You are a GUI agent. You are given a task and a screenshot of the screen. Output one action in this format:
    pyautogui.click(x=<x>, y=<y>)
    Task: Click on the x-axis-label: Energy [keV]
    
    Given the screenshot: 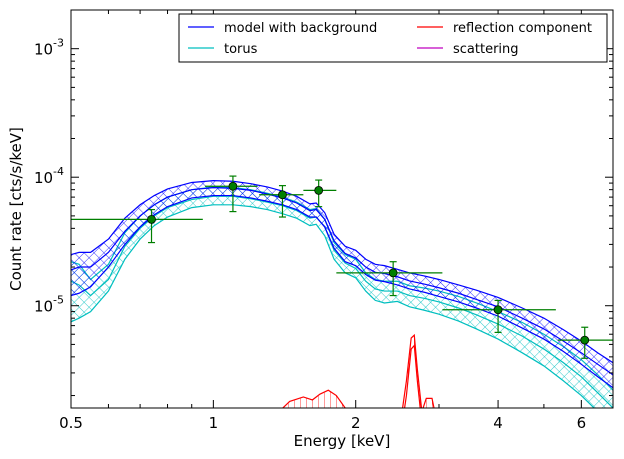 What is the action you would take?
    pyautogui.click(x=342, y=441)
    